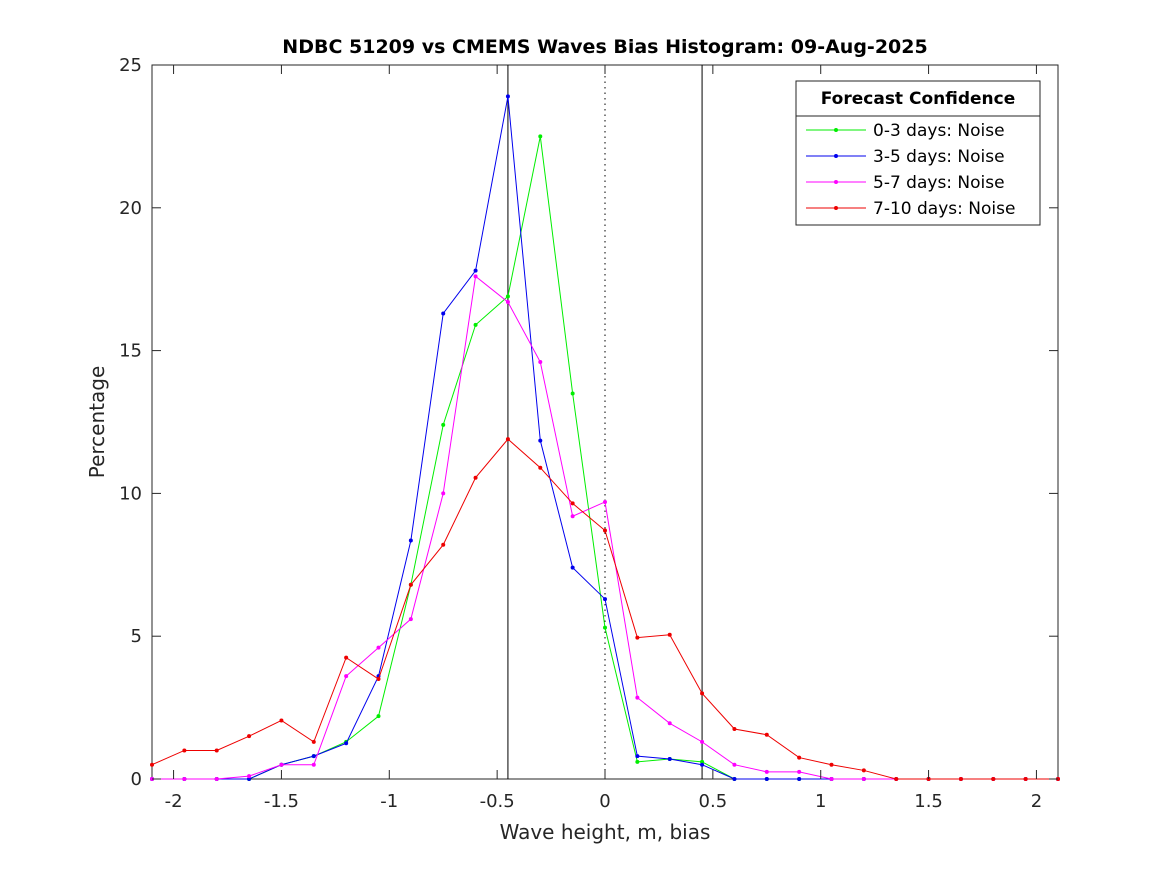  I want to click on reference-lines, so click(605, 422).